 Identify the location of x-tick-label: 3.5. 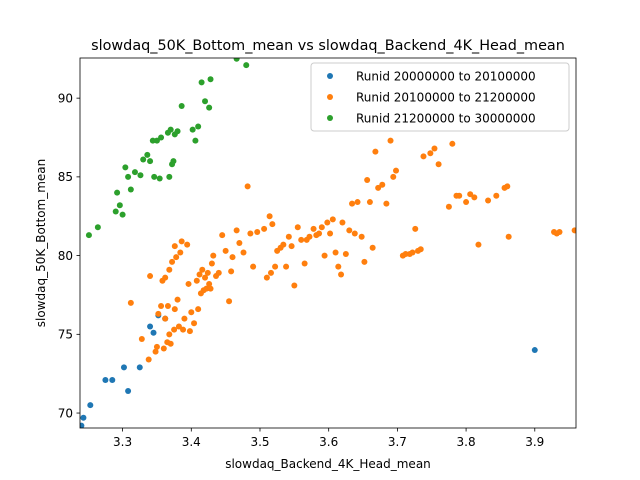
(259, 442).